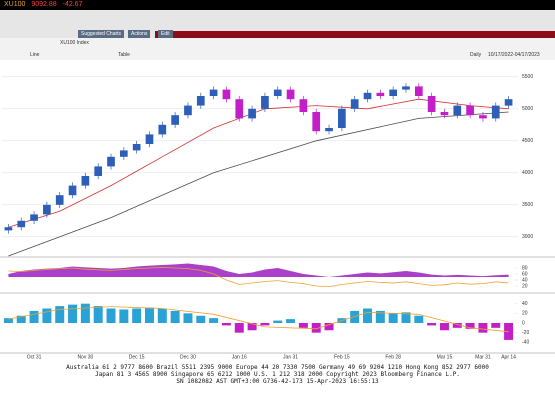 This screenshot has height=400, width=555. Describe the element at coordinates (258, 270) in the screenshot. I see `area` at that location.